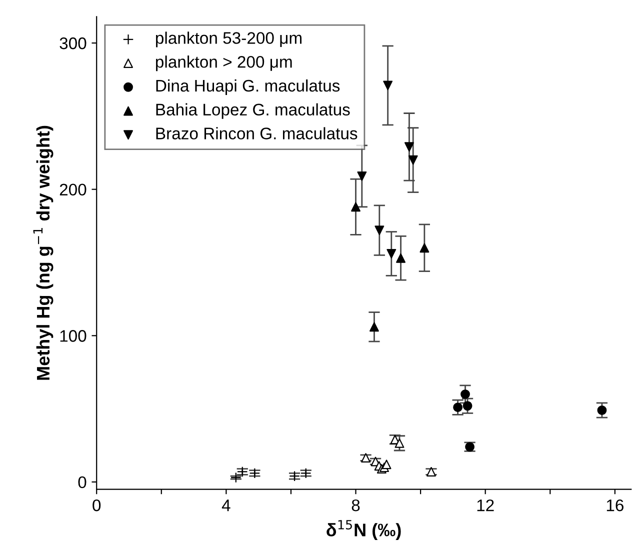  Describe the element at coordinates (485, 505) in the screenshot. I see `x-tick-label: 12` at that location.